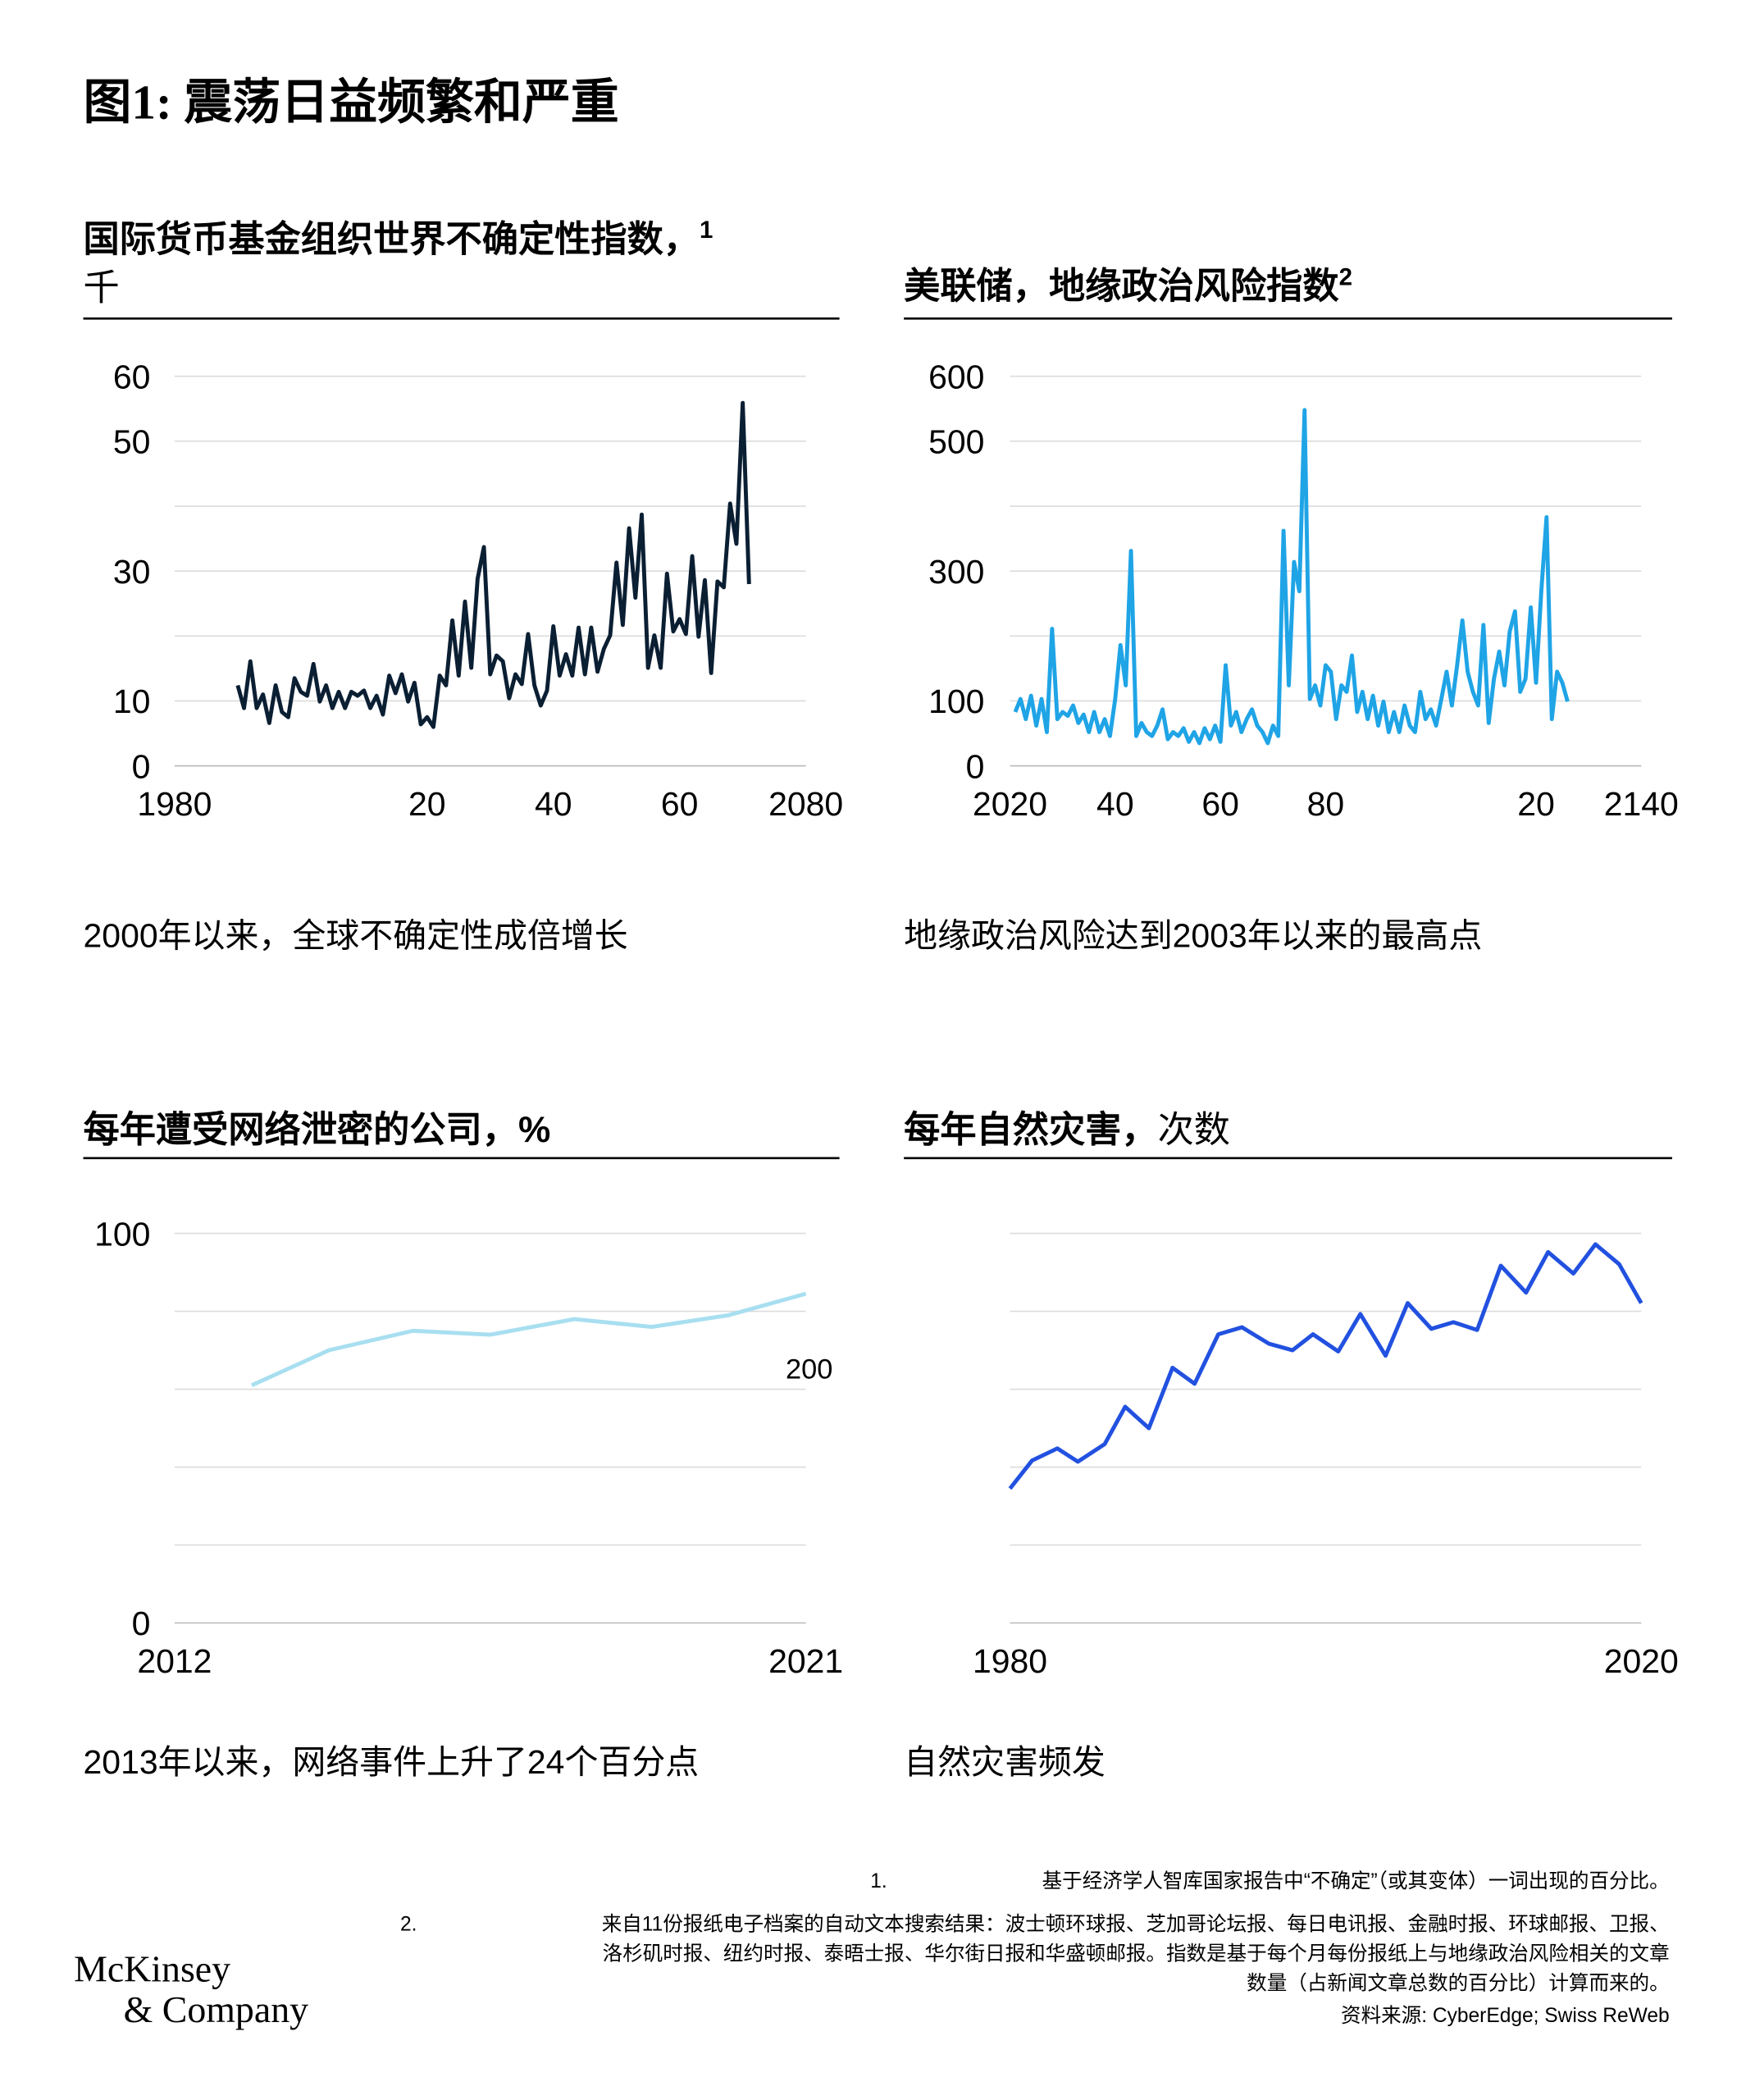 The height and width of the screenshot is (2100, 1746). What do you see at coordinates (1193, 936) in the screenshot?
I see `chart-caption: 地缘政治风险达到2003年以来的最高点` at bounding box center [1193, 936].